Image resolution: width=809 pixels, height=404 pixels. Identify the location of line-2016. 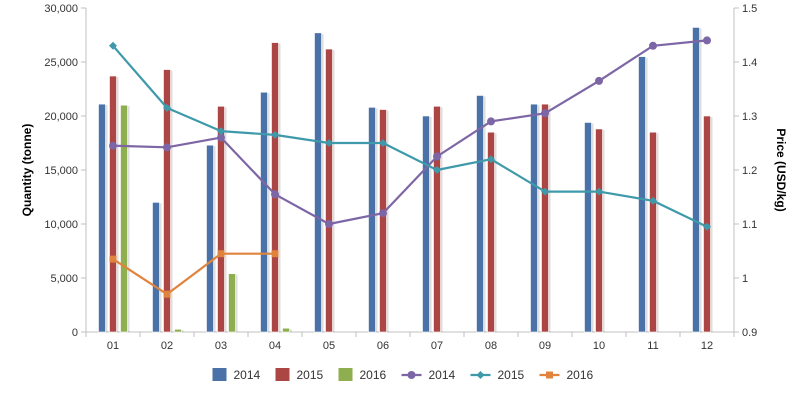
(193, 274).